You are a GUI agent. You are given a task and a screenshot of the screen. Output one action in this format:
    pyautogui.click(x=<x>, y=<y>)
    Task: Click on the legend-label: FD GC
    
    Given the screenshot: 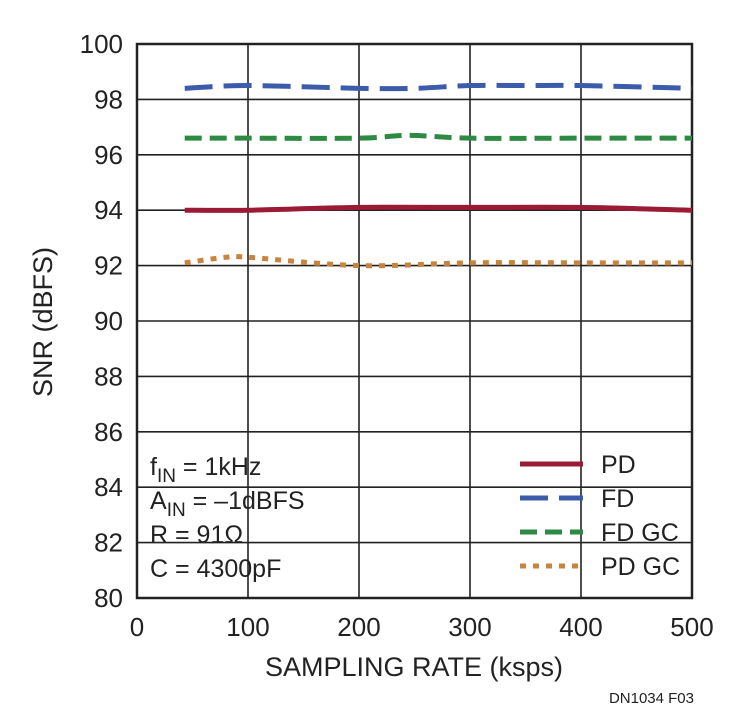 What is the action you would take?
    pyautogui.click(x=640, y=533)
    